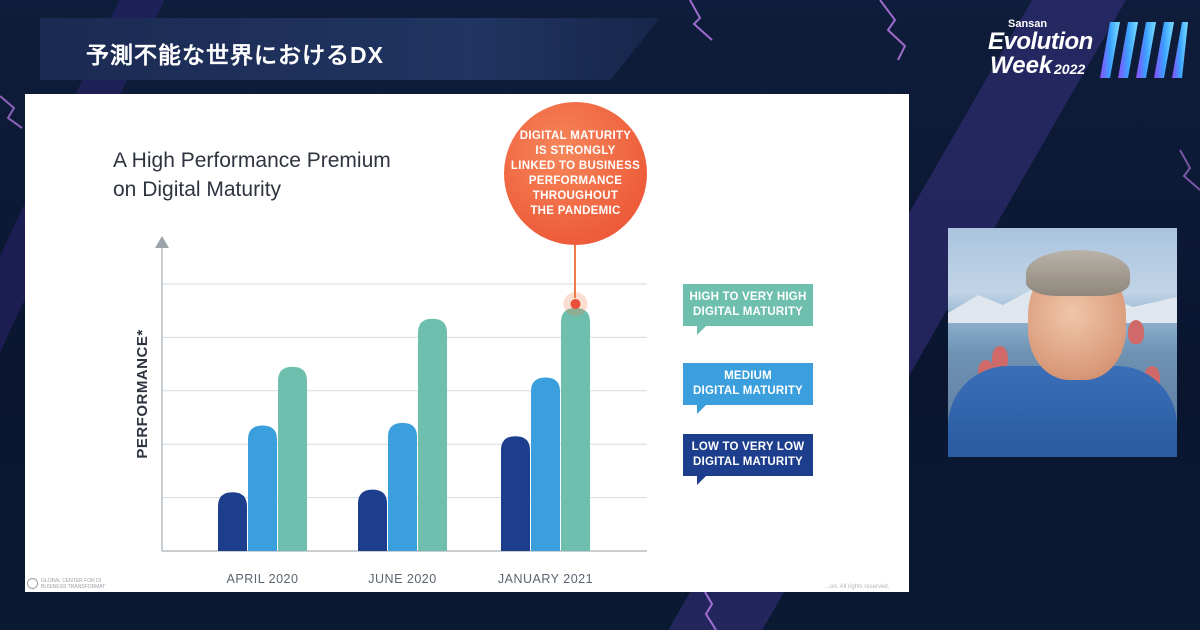 The width and height of the screenshot is (1200, 630). I want to click on event-logo: Sansan Evolution Week 2022, so click(1088, 48).